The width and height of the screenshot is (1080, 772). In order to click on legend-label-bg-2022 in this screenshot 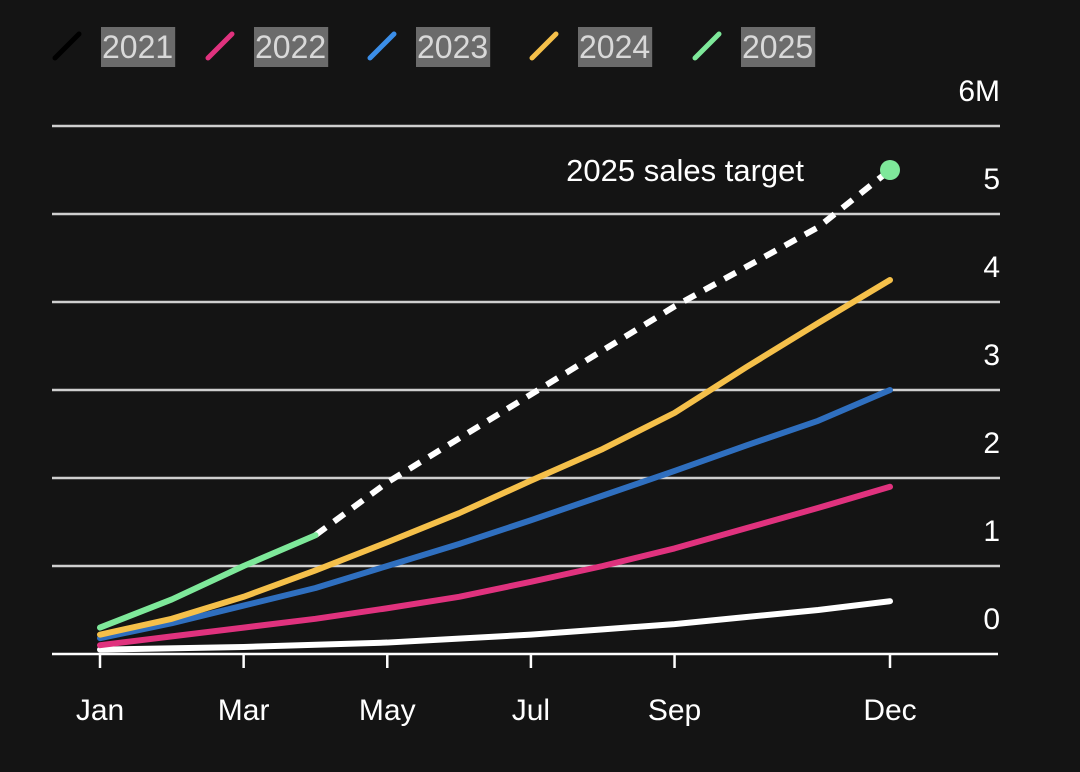, I will do `click(291, 47)`.